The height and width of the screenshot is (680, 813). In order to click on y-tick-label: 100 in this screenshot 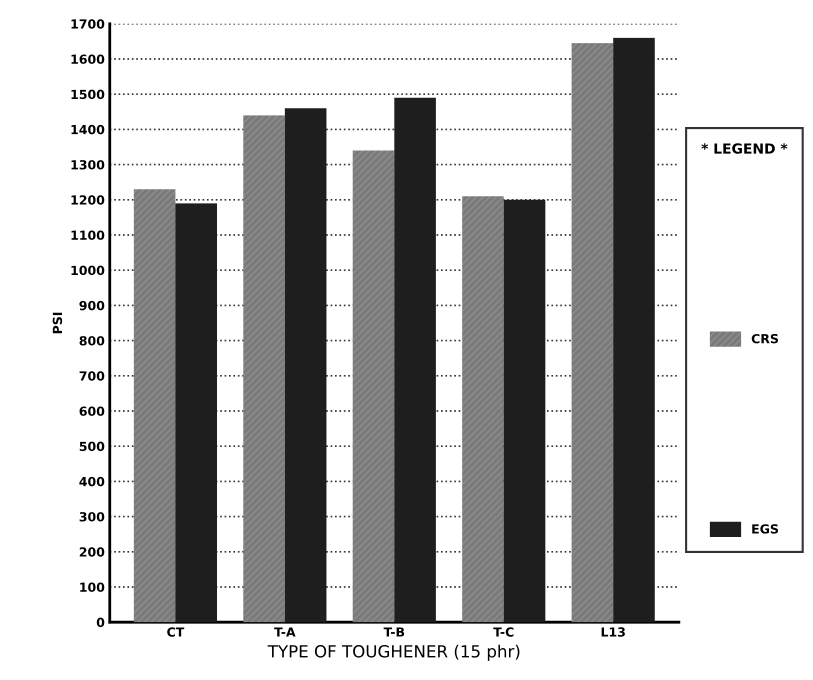, I will do `click(92, 587)`.